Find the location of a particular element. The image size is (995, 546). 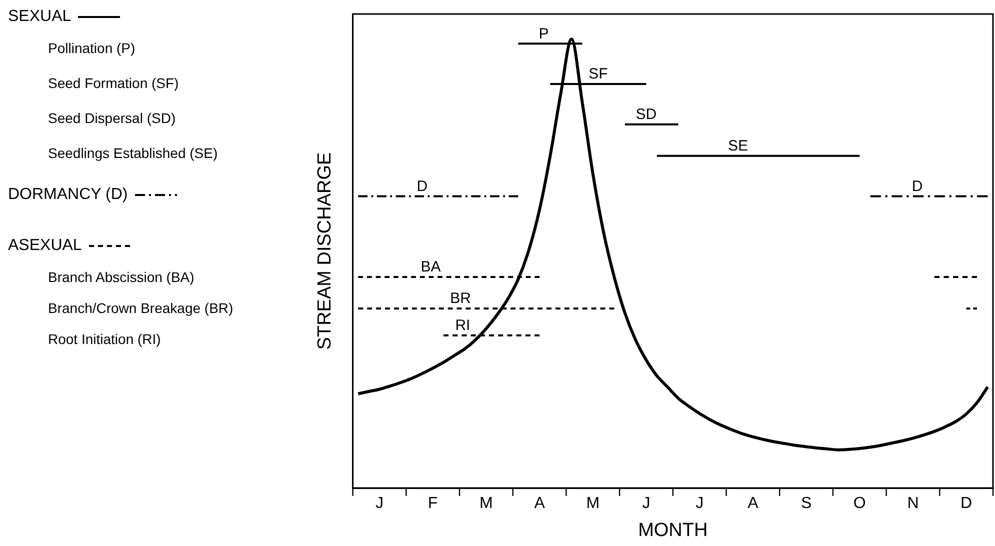

x-tick-label: N is located at coordinates (913, 503).